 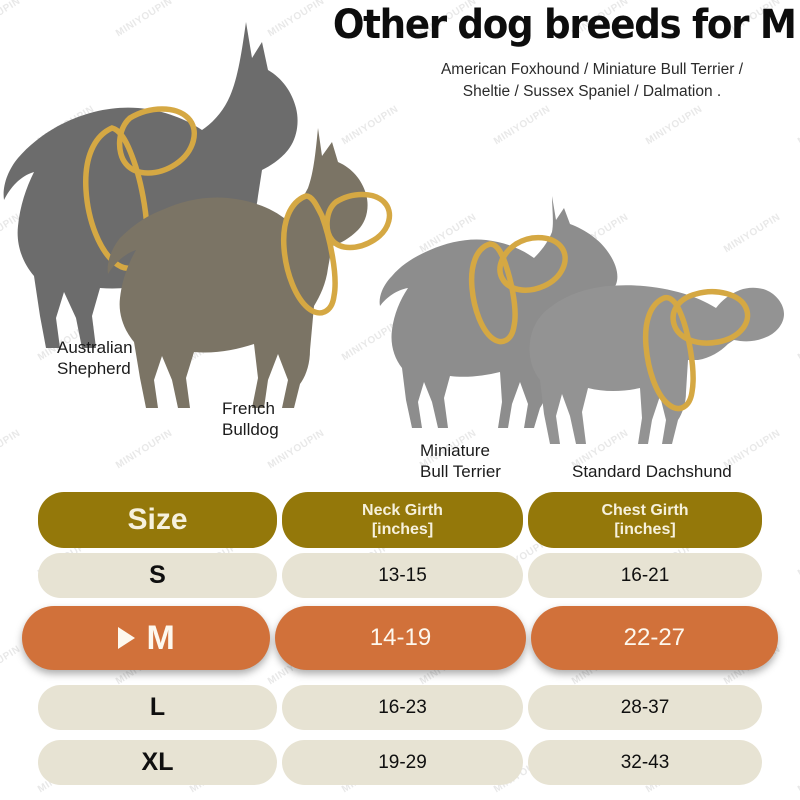 I want to click on cell-chest-value: 22-27, so click(x=654, y=637).